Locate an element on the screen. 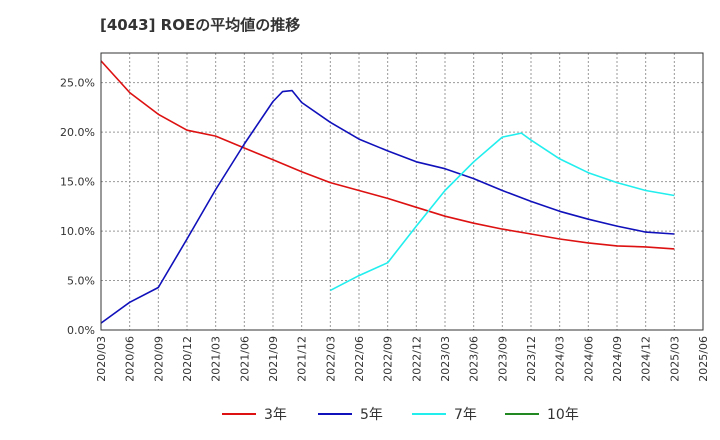 Image resolution: width=720 pixels, height=440 pixels. x-tick-label: 2022/06 is located at coordinates (359, 359).